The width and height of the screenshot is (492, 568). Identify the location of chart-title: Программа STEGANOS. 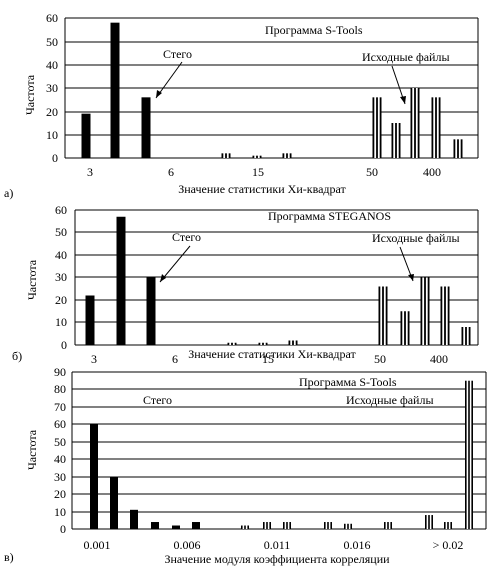
(329, 216).